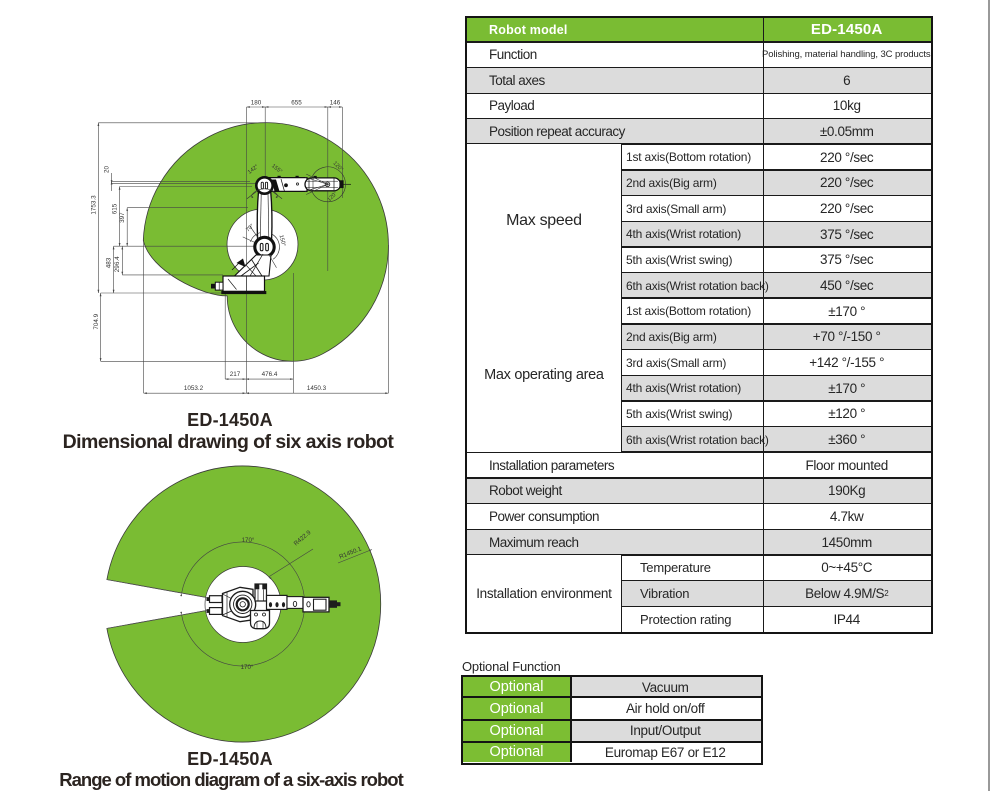 The width and height of the screenshot is (991, 791). I want to click on svg-text: 704.9, so click(96, 321).